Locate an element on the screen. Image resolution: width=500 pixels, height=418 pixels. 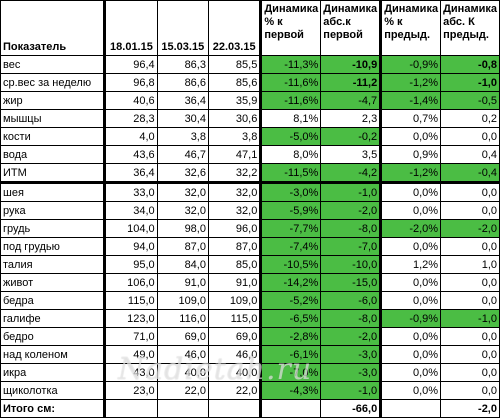
cell-indicator: грудь is located at coordinates (53, 228).